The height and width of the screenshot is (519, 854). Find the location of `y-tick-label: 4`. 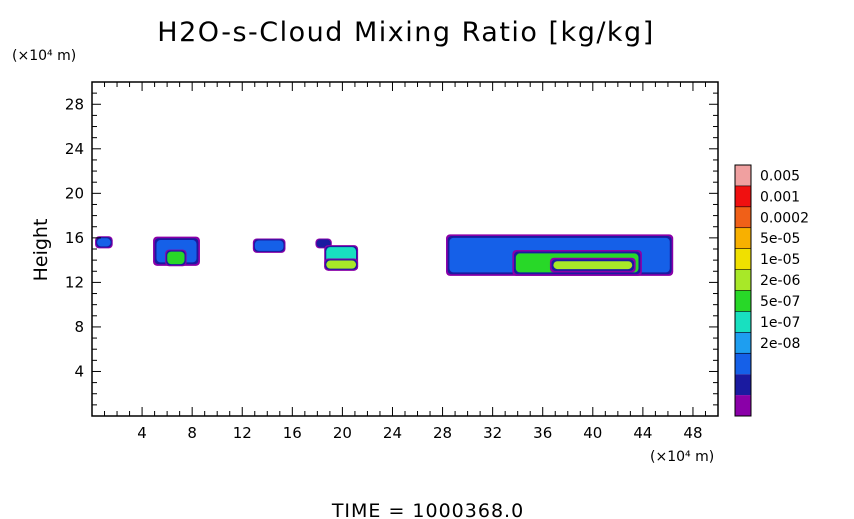

y-tick-label: 4 is located at coordinates (79, 371).